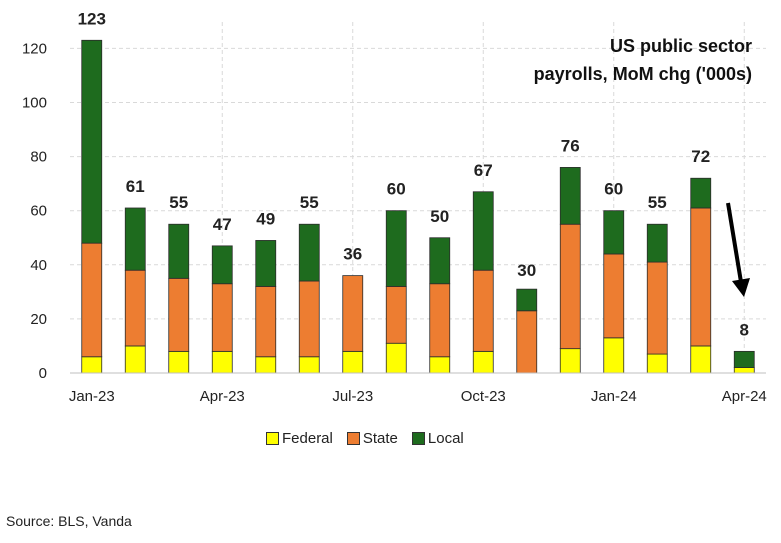 Image resolution: width=781 pixels, height=543 pixels. What do you see at coordinates (38, 157) in the screenshot?
I see `y-tick-label: 80` at bounding box center [38, 157].